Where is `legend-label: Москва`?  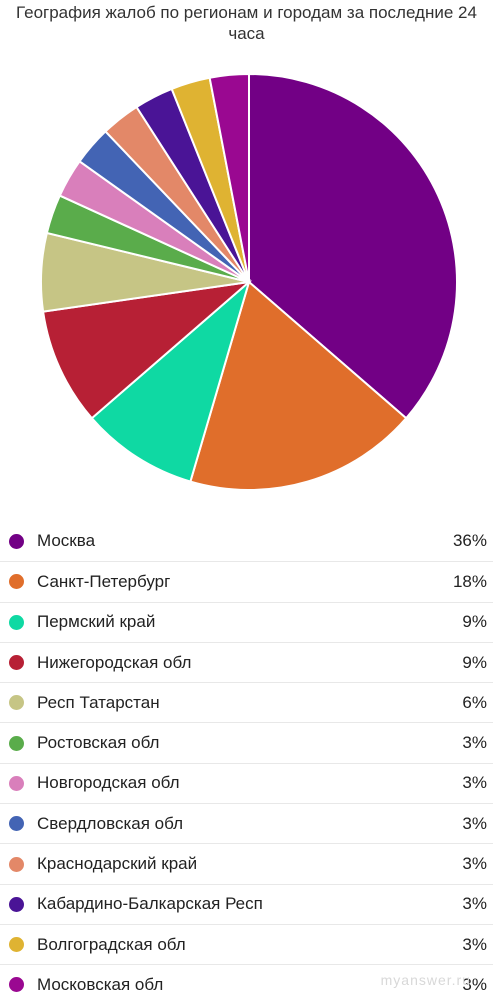 legend-label: Москва is located at coordinates (66, 541).